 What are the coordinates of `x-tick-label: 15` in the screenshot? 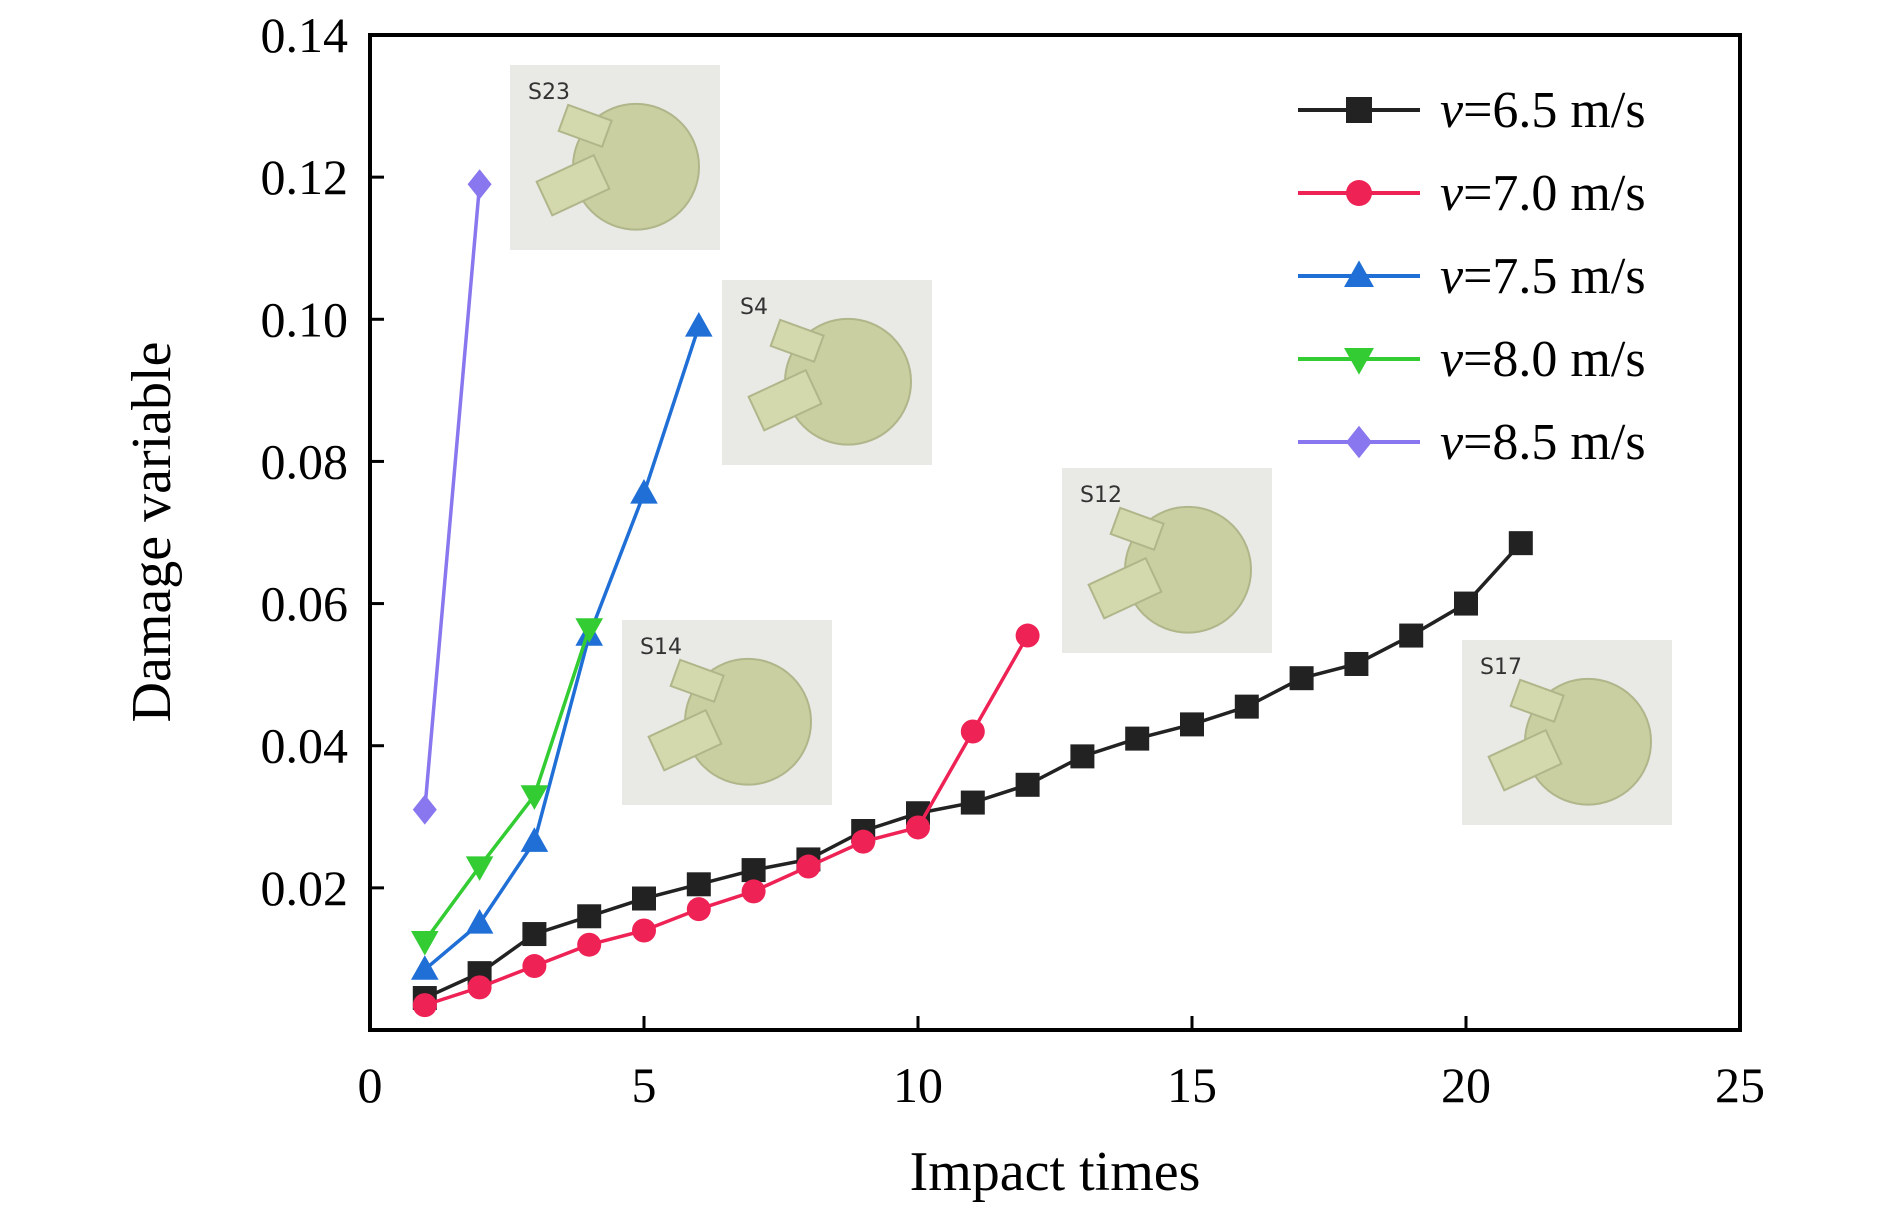 It's located at (1192, 1085).